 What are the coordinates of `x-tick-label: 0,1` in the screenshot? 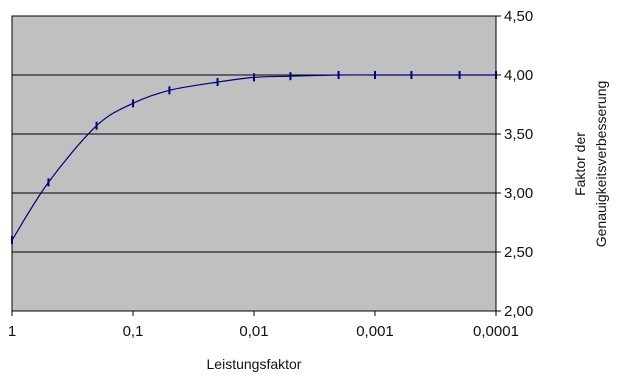 It's located at (133, 331).